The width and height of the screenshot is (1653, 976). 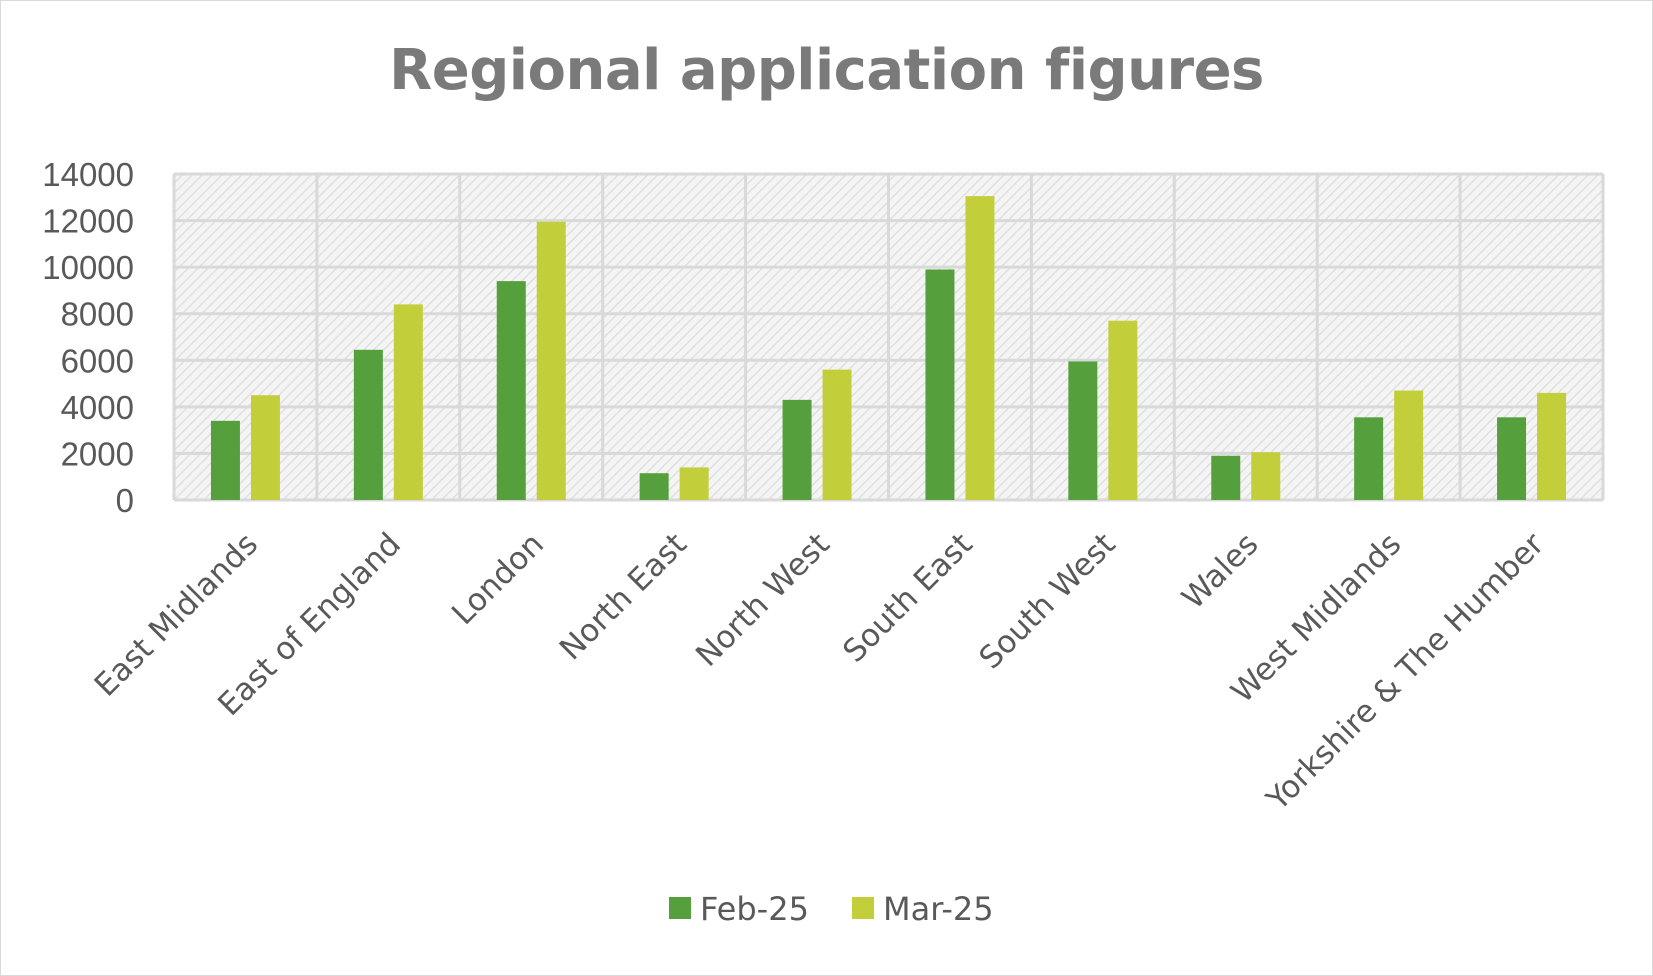 I want to click on category-label: South East, so click(x=907, y=597).